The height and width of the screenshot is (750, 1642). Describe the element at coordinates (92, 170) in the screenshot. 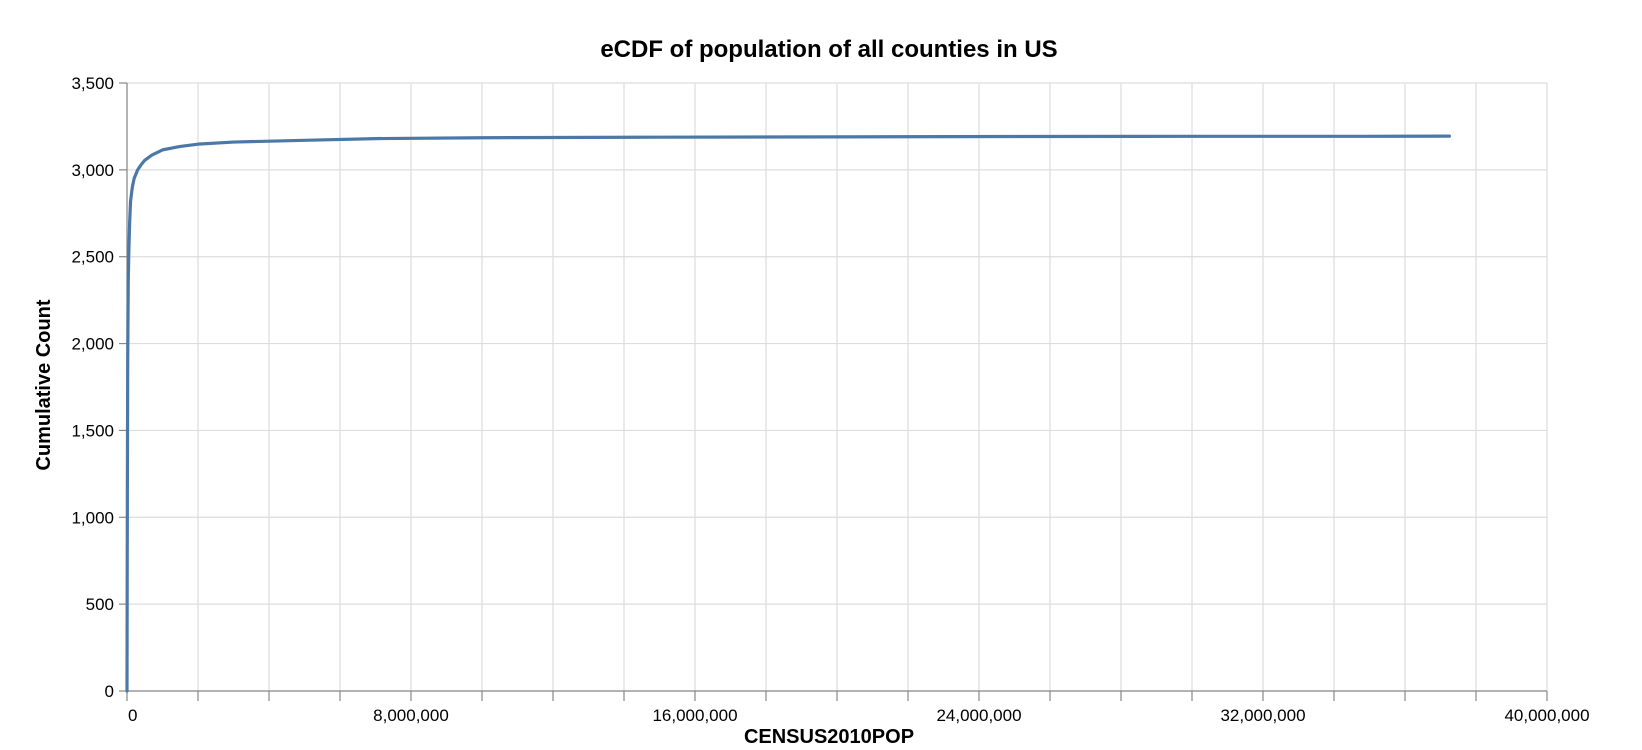

I see `y-tick-label: 3,000` at that location.